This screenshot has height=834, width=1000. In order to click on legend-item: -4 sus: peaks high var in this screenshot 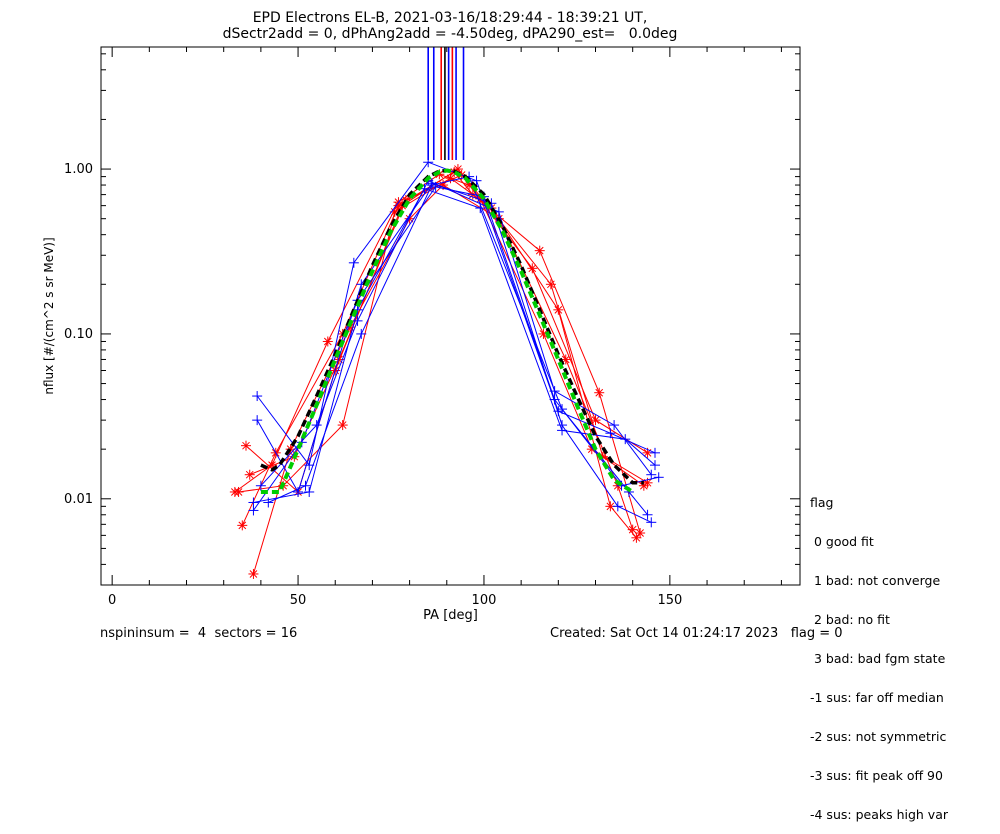, I will do `click(879, 814)`.